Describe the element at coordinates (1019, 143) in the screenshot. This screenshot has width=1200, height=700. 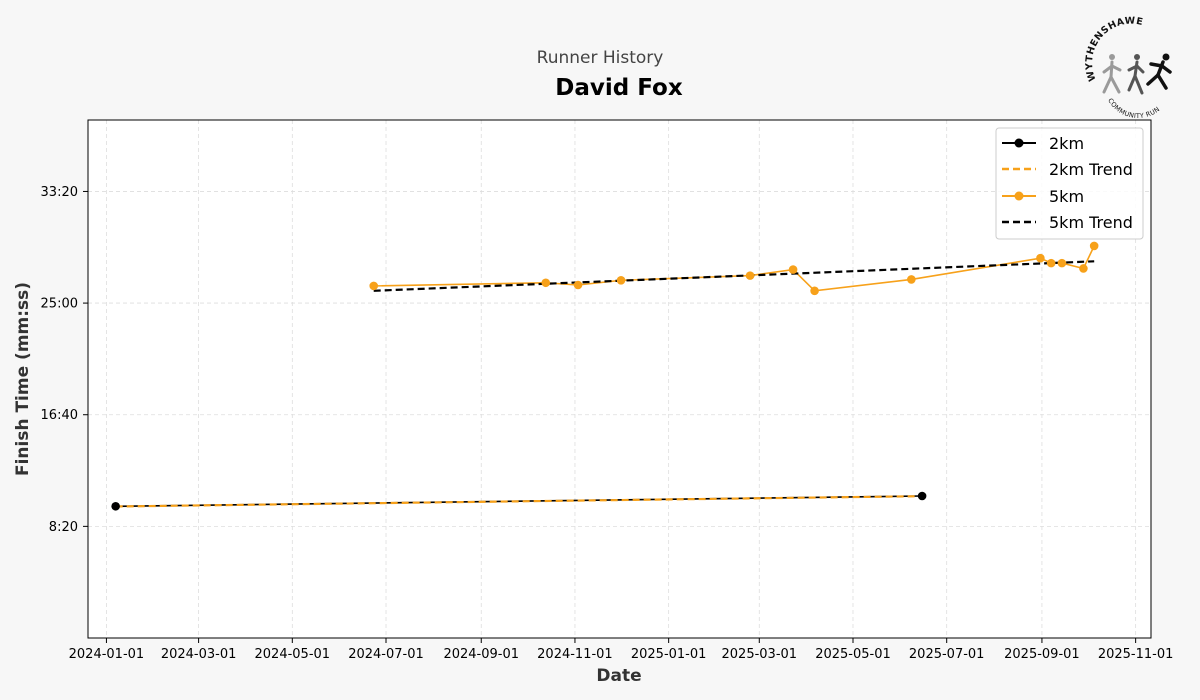
I see `legend-marker-2km` at that location.